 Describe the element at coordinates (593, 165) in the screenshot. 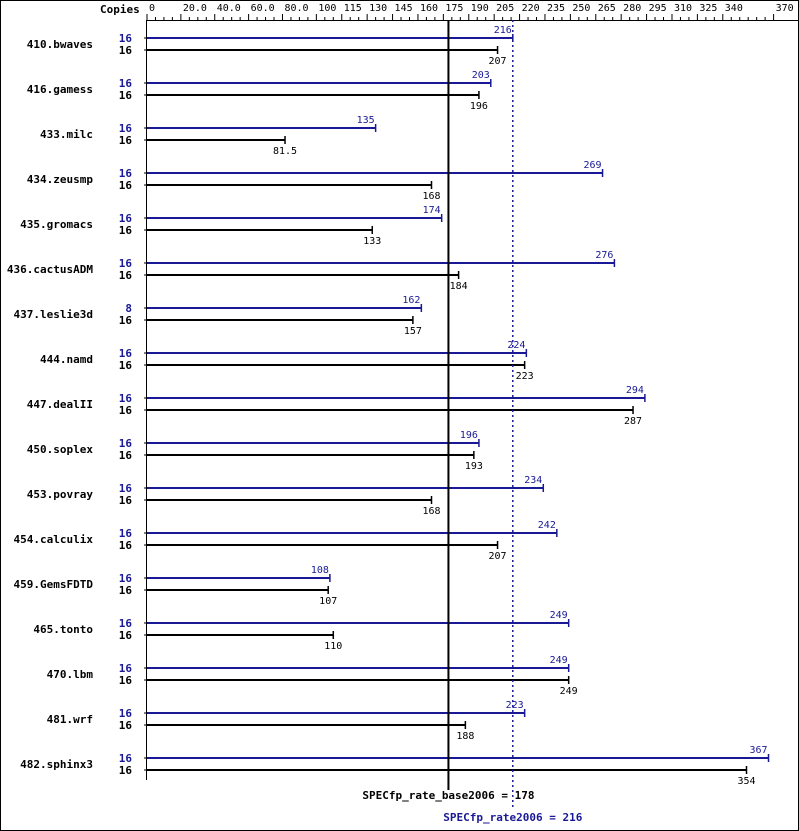

I see `peak-value-label: 269` at that location.